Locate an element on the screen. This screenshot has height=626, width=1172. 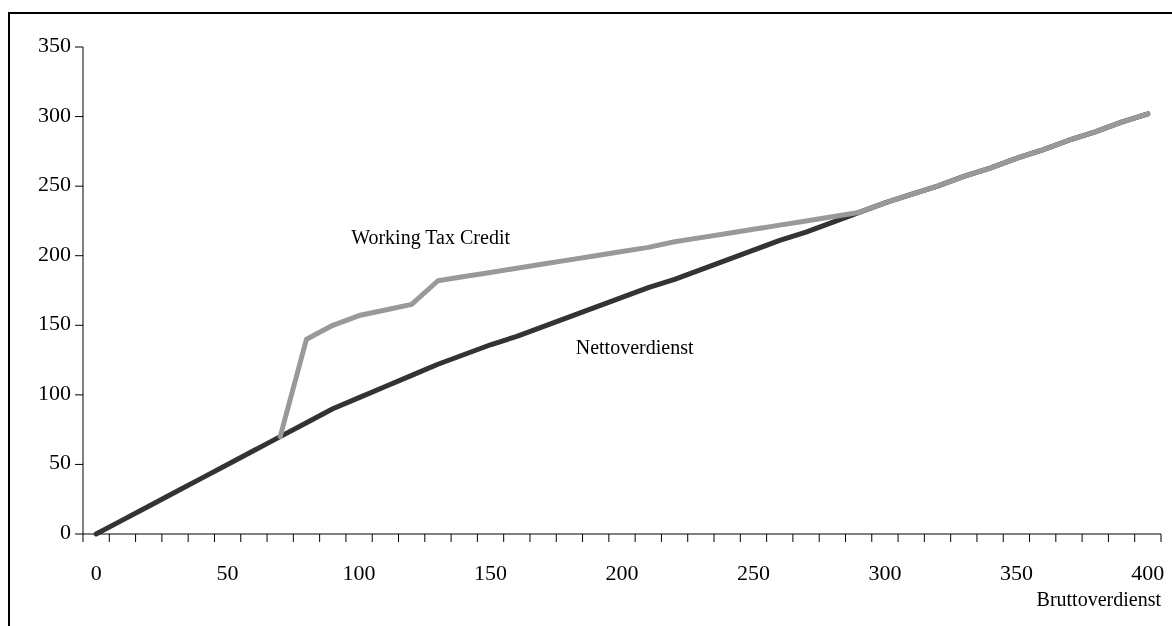
y-tick-label: 300 is located at coordinates (54, 114).